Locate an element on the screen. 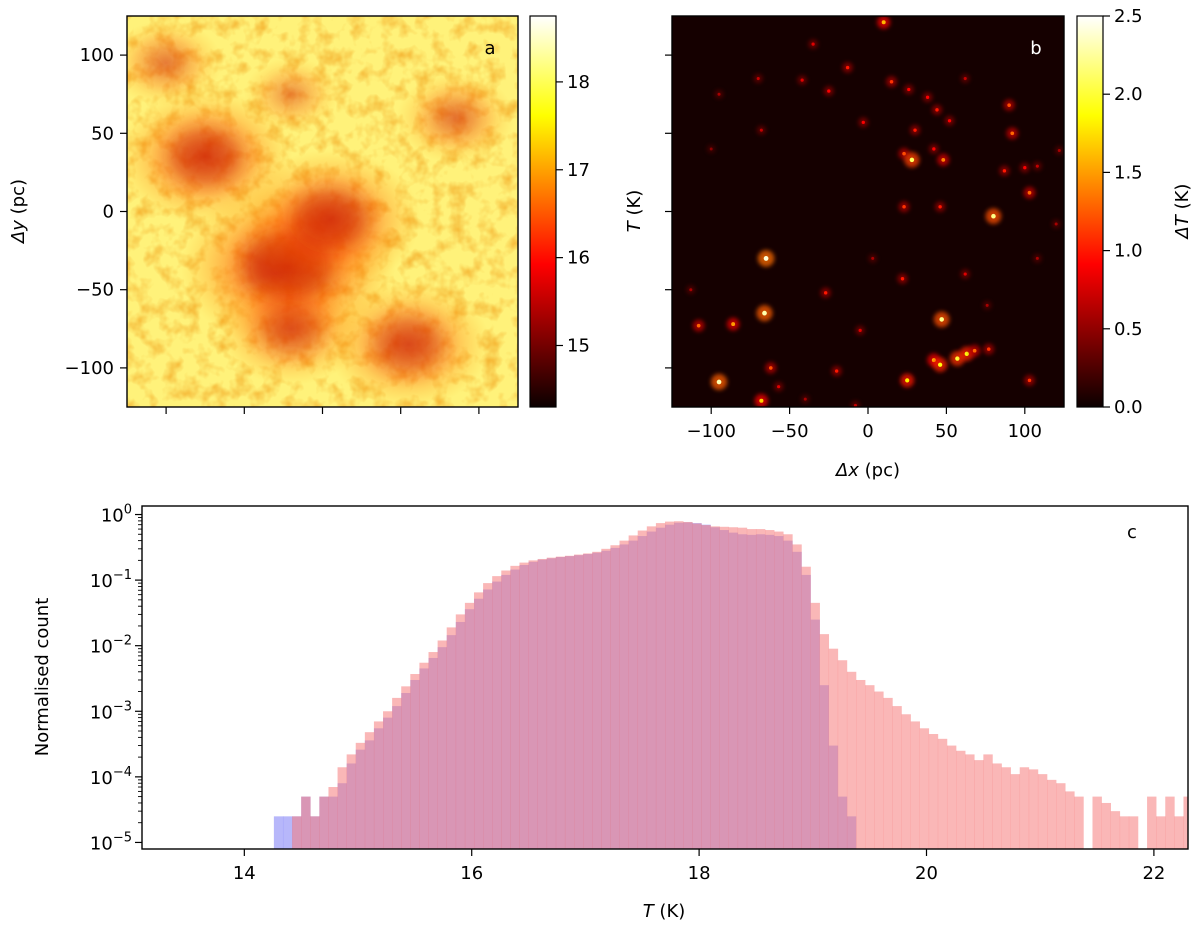 The image size is (1200, 928). colorbar-tick-label: 16 is located at coordinates (578, 258).